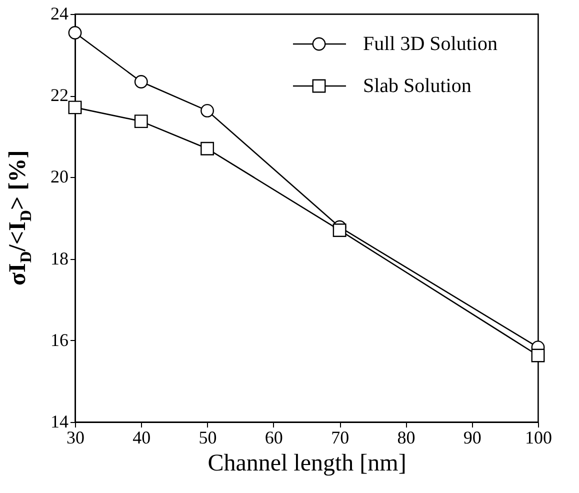  Describe the element at coordinates (472, 438) in the screenshot. I see `x-tick-label: 90` at that location.